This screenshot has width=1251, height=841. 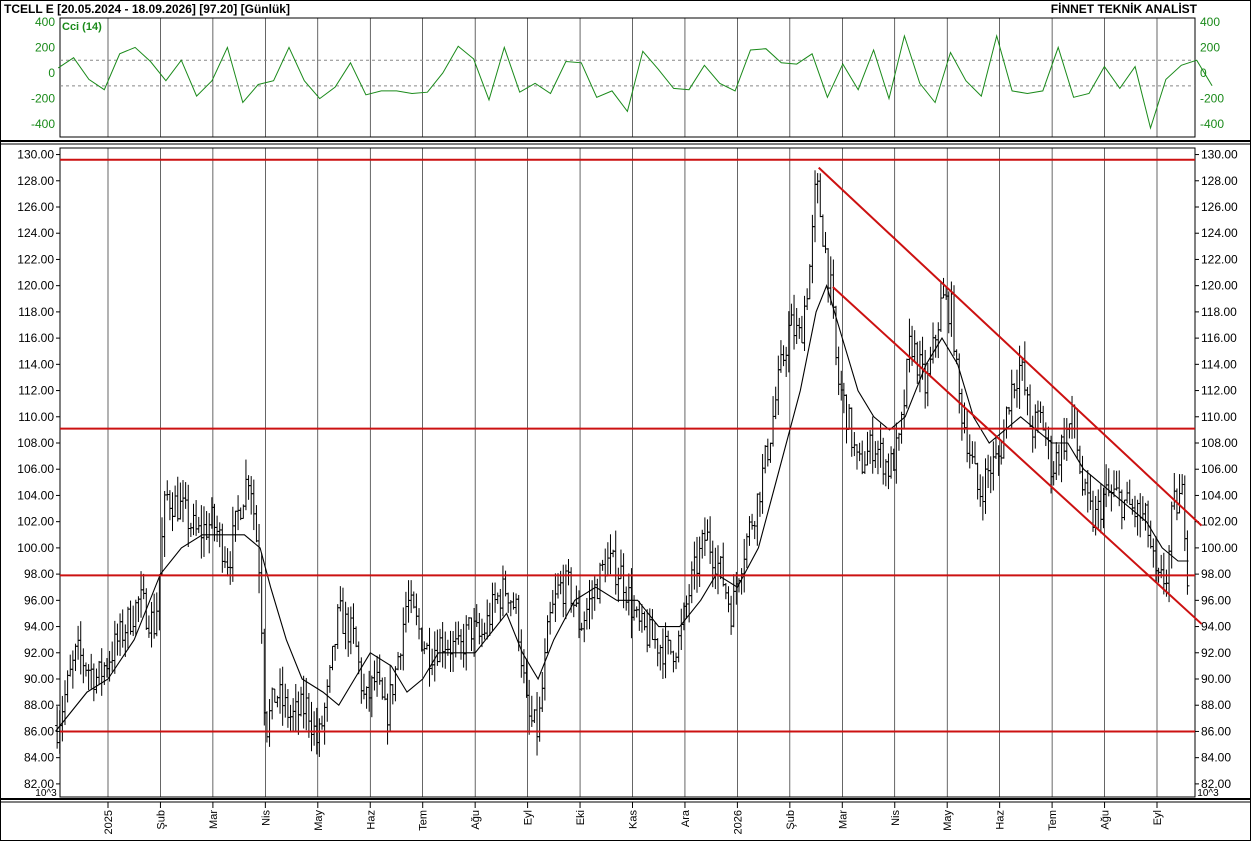 What do you see at coordinates (35, 155) in the screenshot?
I see `price-y-tick-label: 130.00` at bounding box center [35, 155].